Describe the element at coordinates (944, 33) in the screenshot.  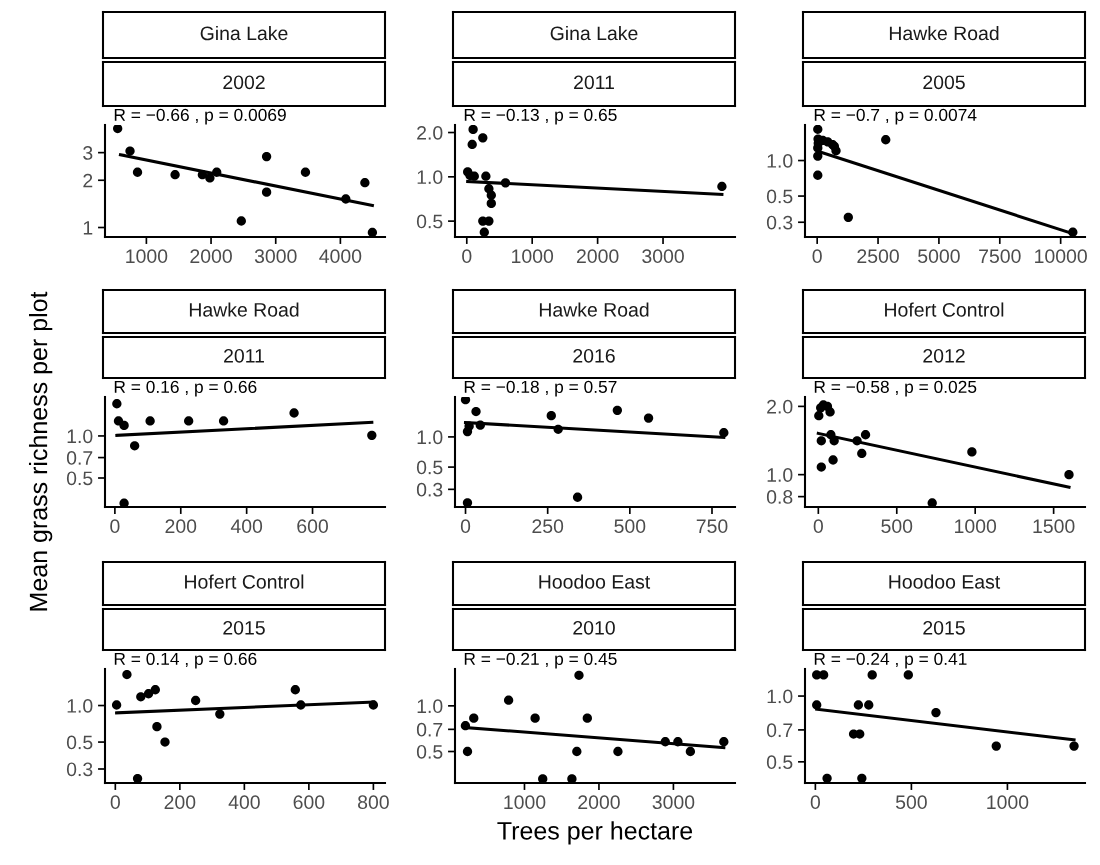
I see `chart-title: Hawke Road` at that location.